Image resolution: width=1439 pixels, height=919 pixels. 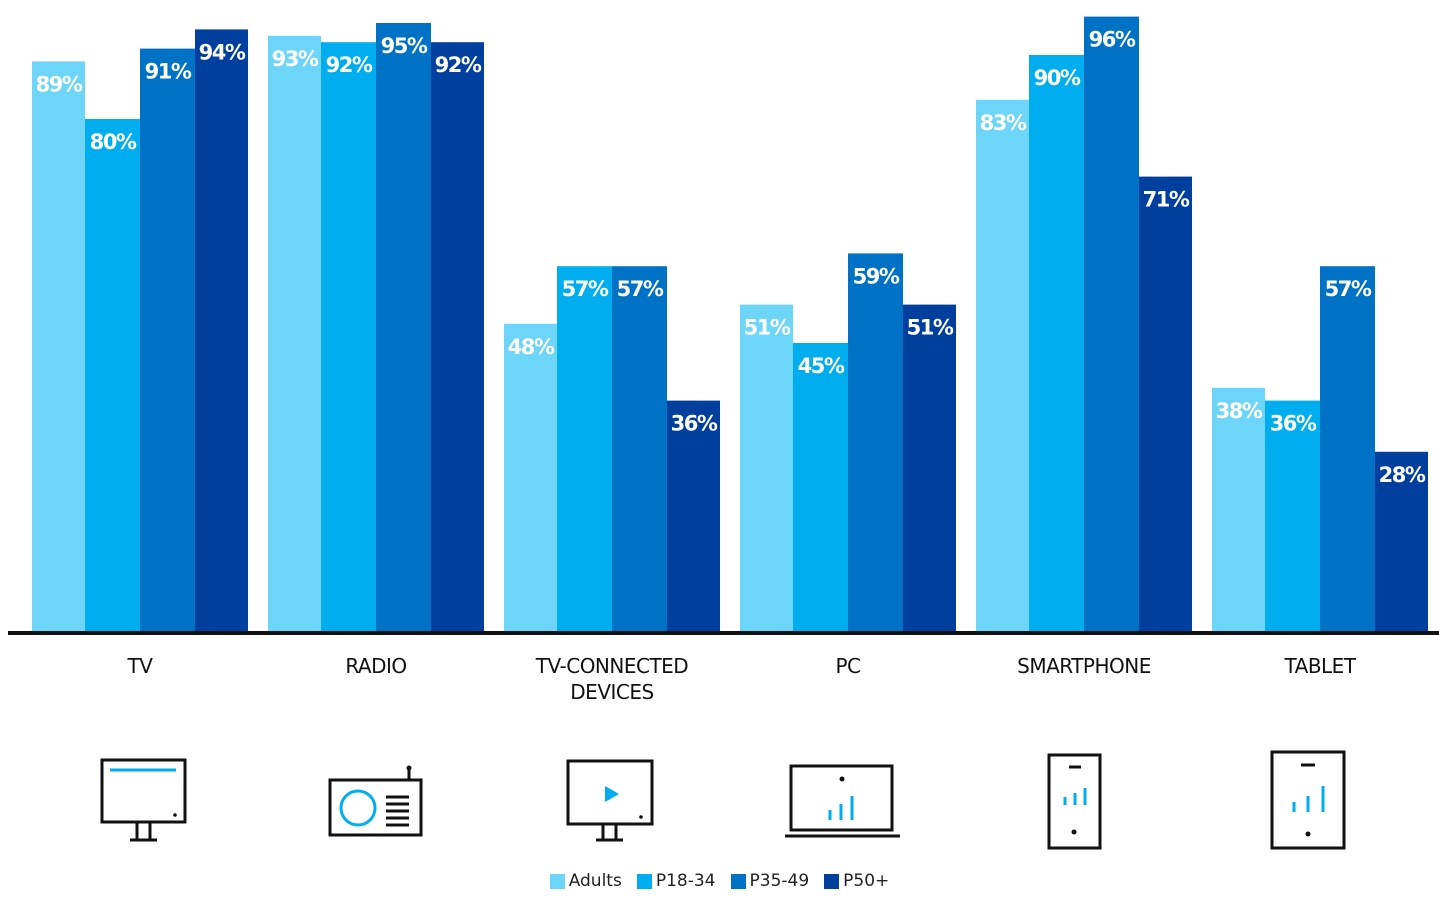 I want to click on legend-item-p18-34: P18-34, so click(x=676, y=881).